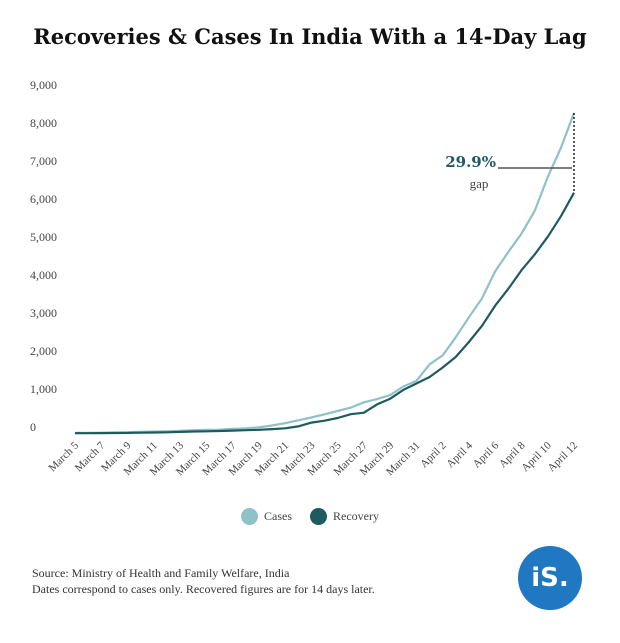  I want to click on y-tick-label: 8,000, so click(43, 123).